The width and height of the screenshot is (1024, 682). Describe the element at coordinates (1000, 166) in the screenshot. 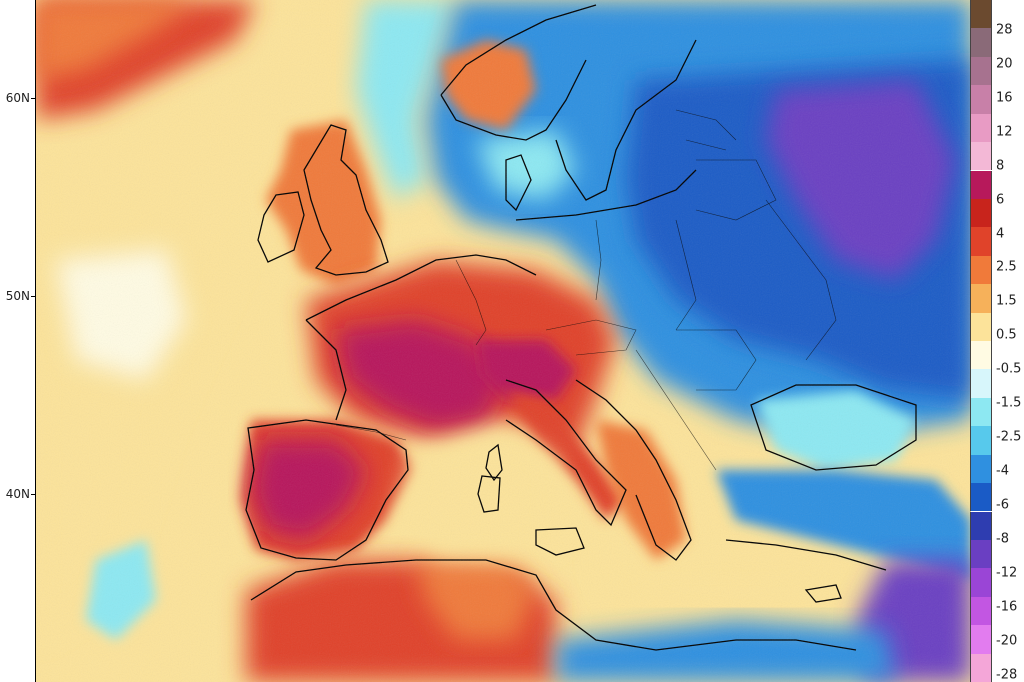

I see `colorbar-tick-label: 8` at that location.